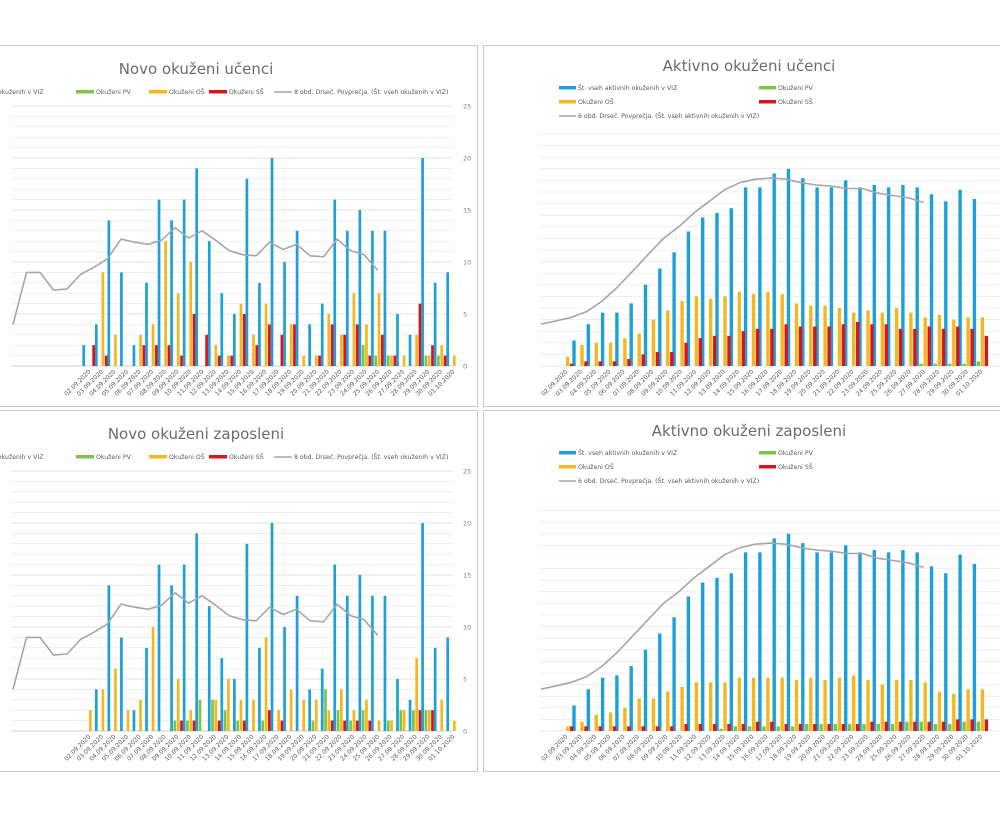 The height and width of the screenshot is (840, 1000). I want to click on y-tick-label: 25, so click(467, 107).